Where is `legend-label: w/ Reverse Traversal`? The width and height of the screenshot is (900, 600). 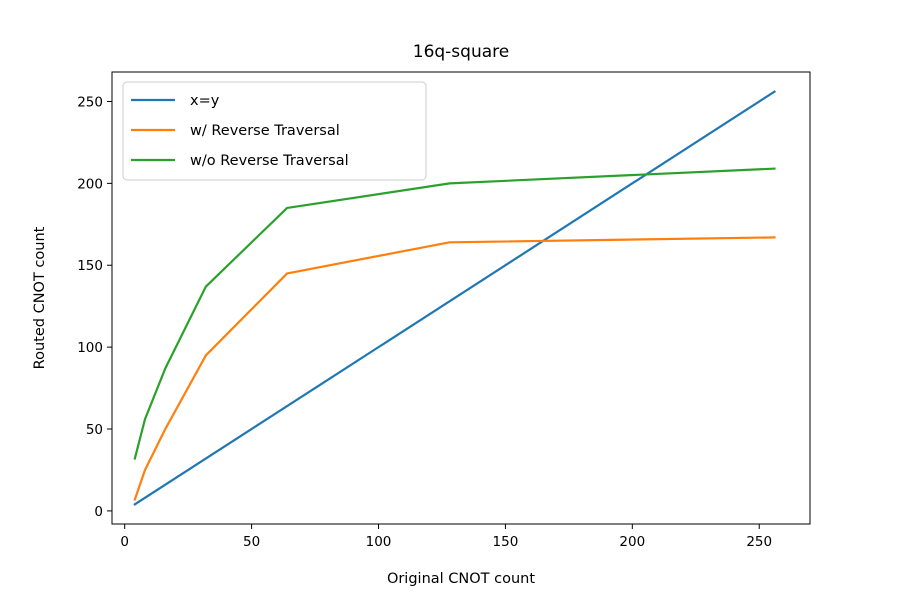
legend-label: w/ Reverse Traversal is located at coordinates (265, 131).